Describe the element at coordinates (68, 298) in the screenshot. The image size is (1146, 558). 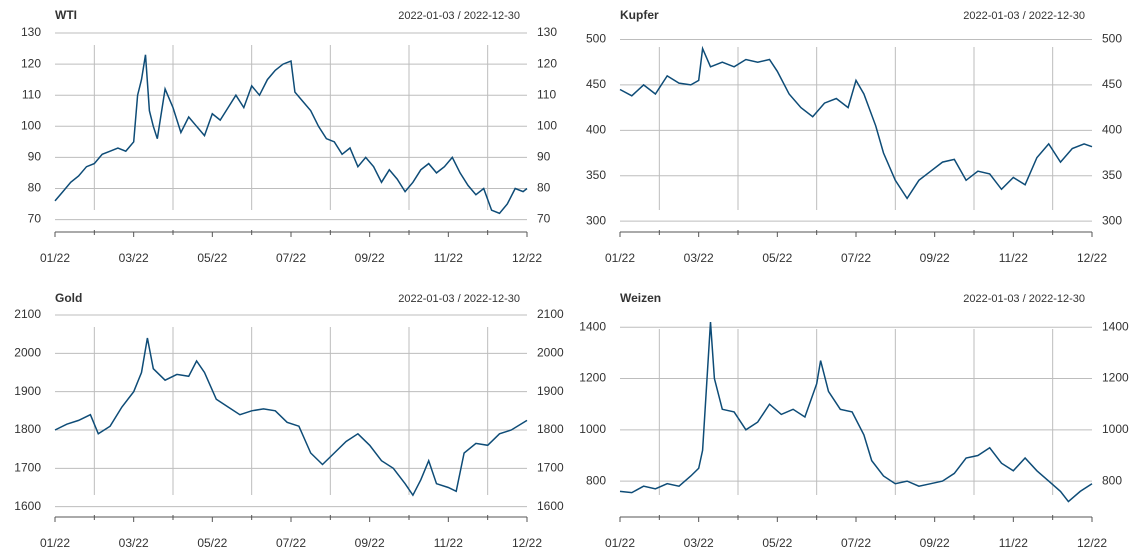
I see `chart-title: Gold` at that location.